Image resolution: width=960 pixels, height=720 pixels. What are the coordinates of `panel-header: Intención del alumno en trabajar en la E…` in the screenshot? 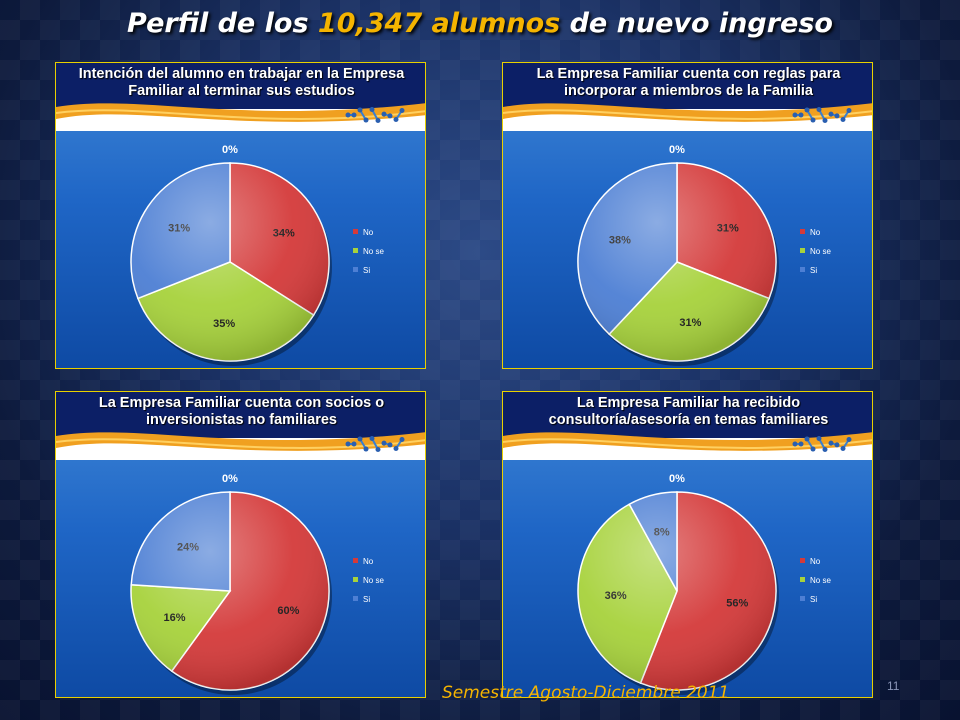 It's located at (240, 97).